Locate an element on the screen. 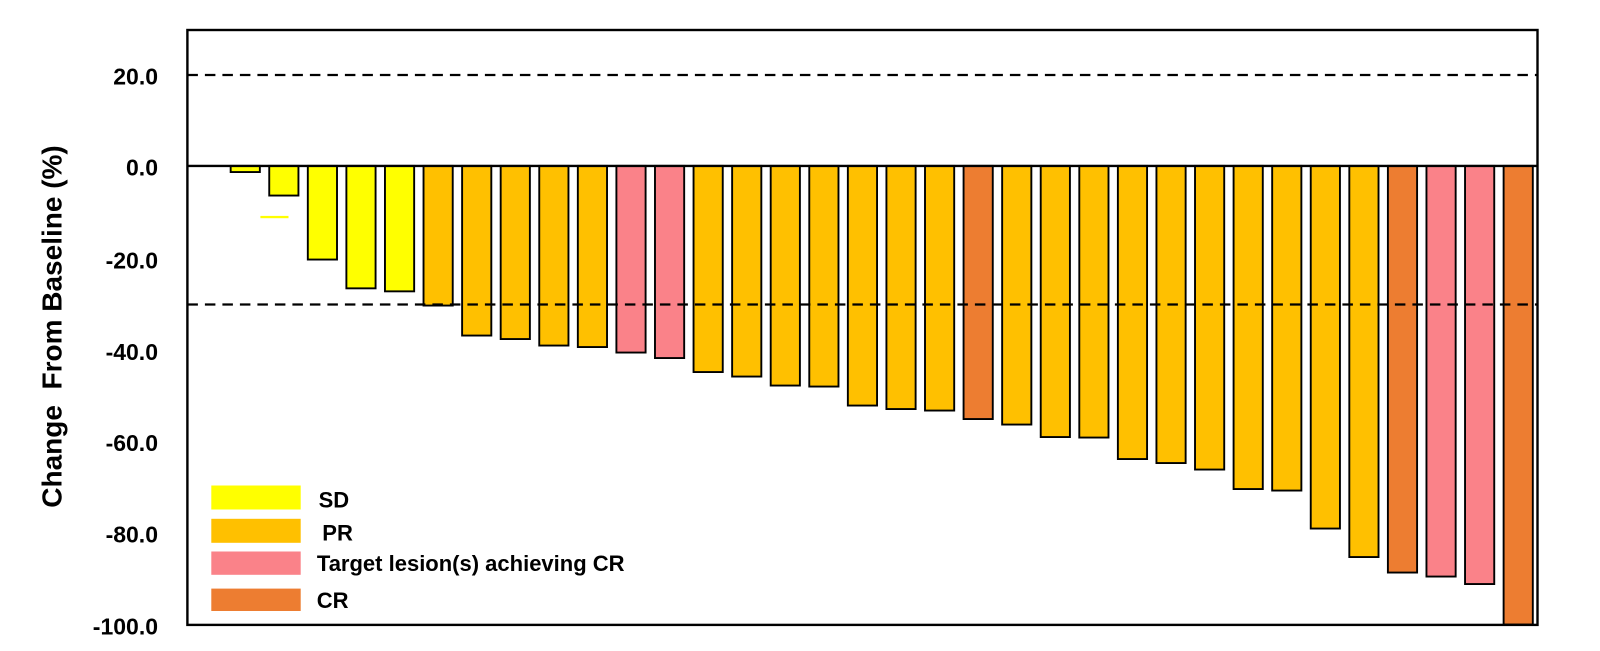 This screenshot has width=1600, height=651. svg-text: SD is located at coordinates (334, 499).